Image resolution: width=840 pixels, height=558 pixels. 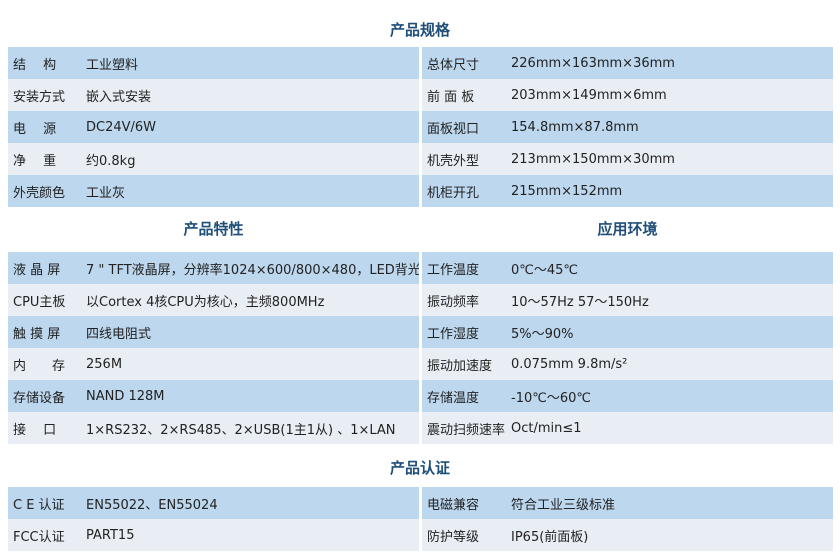 What do you see at coordinates (112, 65) in the screenshot?
I see `row-value: 工业塑料` at bounding box center [112, 65].